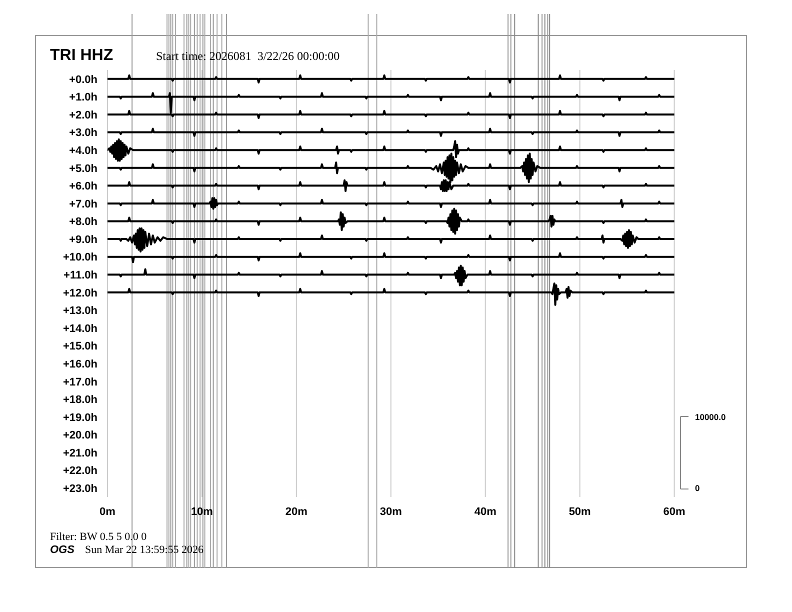  What do you see at coordinates (80, 400) in the screenshot?
I see `y-tick-label: +18.0h` at bounding box center [80, 400].